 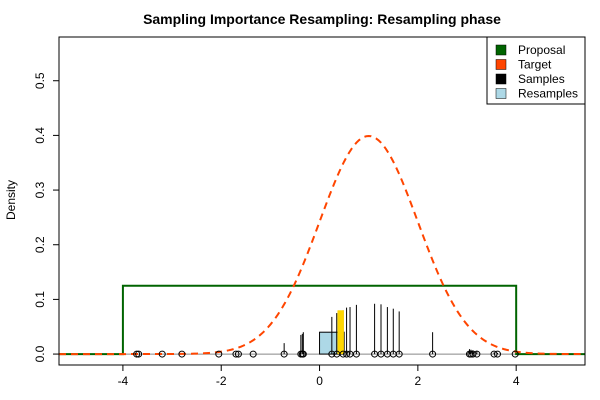 I want to click on legend-label-3: Resamples, so click(x=548, y=94).